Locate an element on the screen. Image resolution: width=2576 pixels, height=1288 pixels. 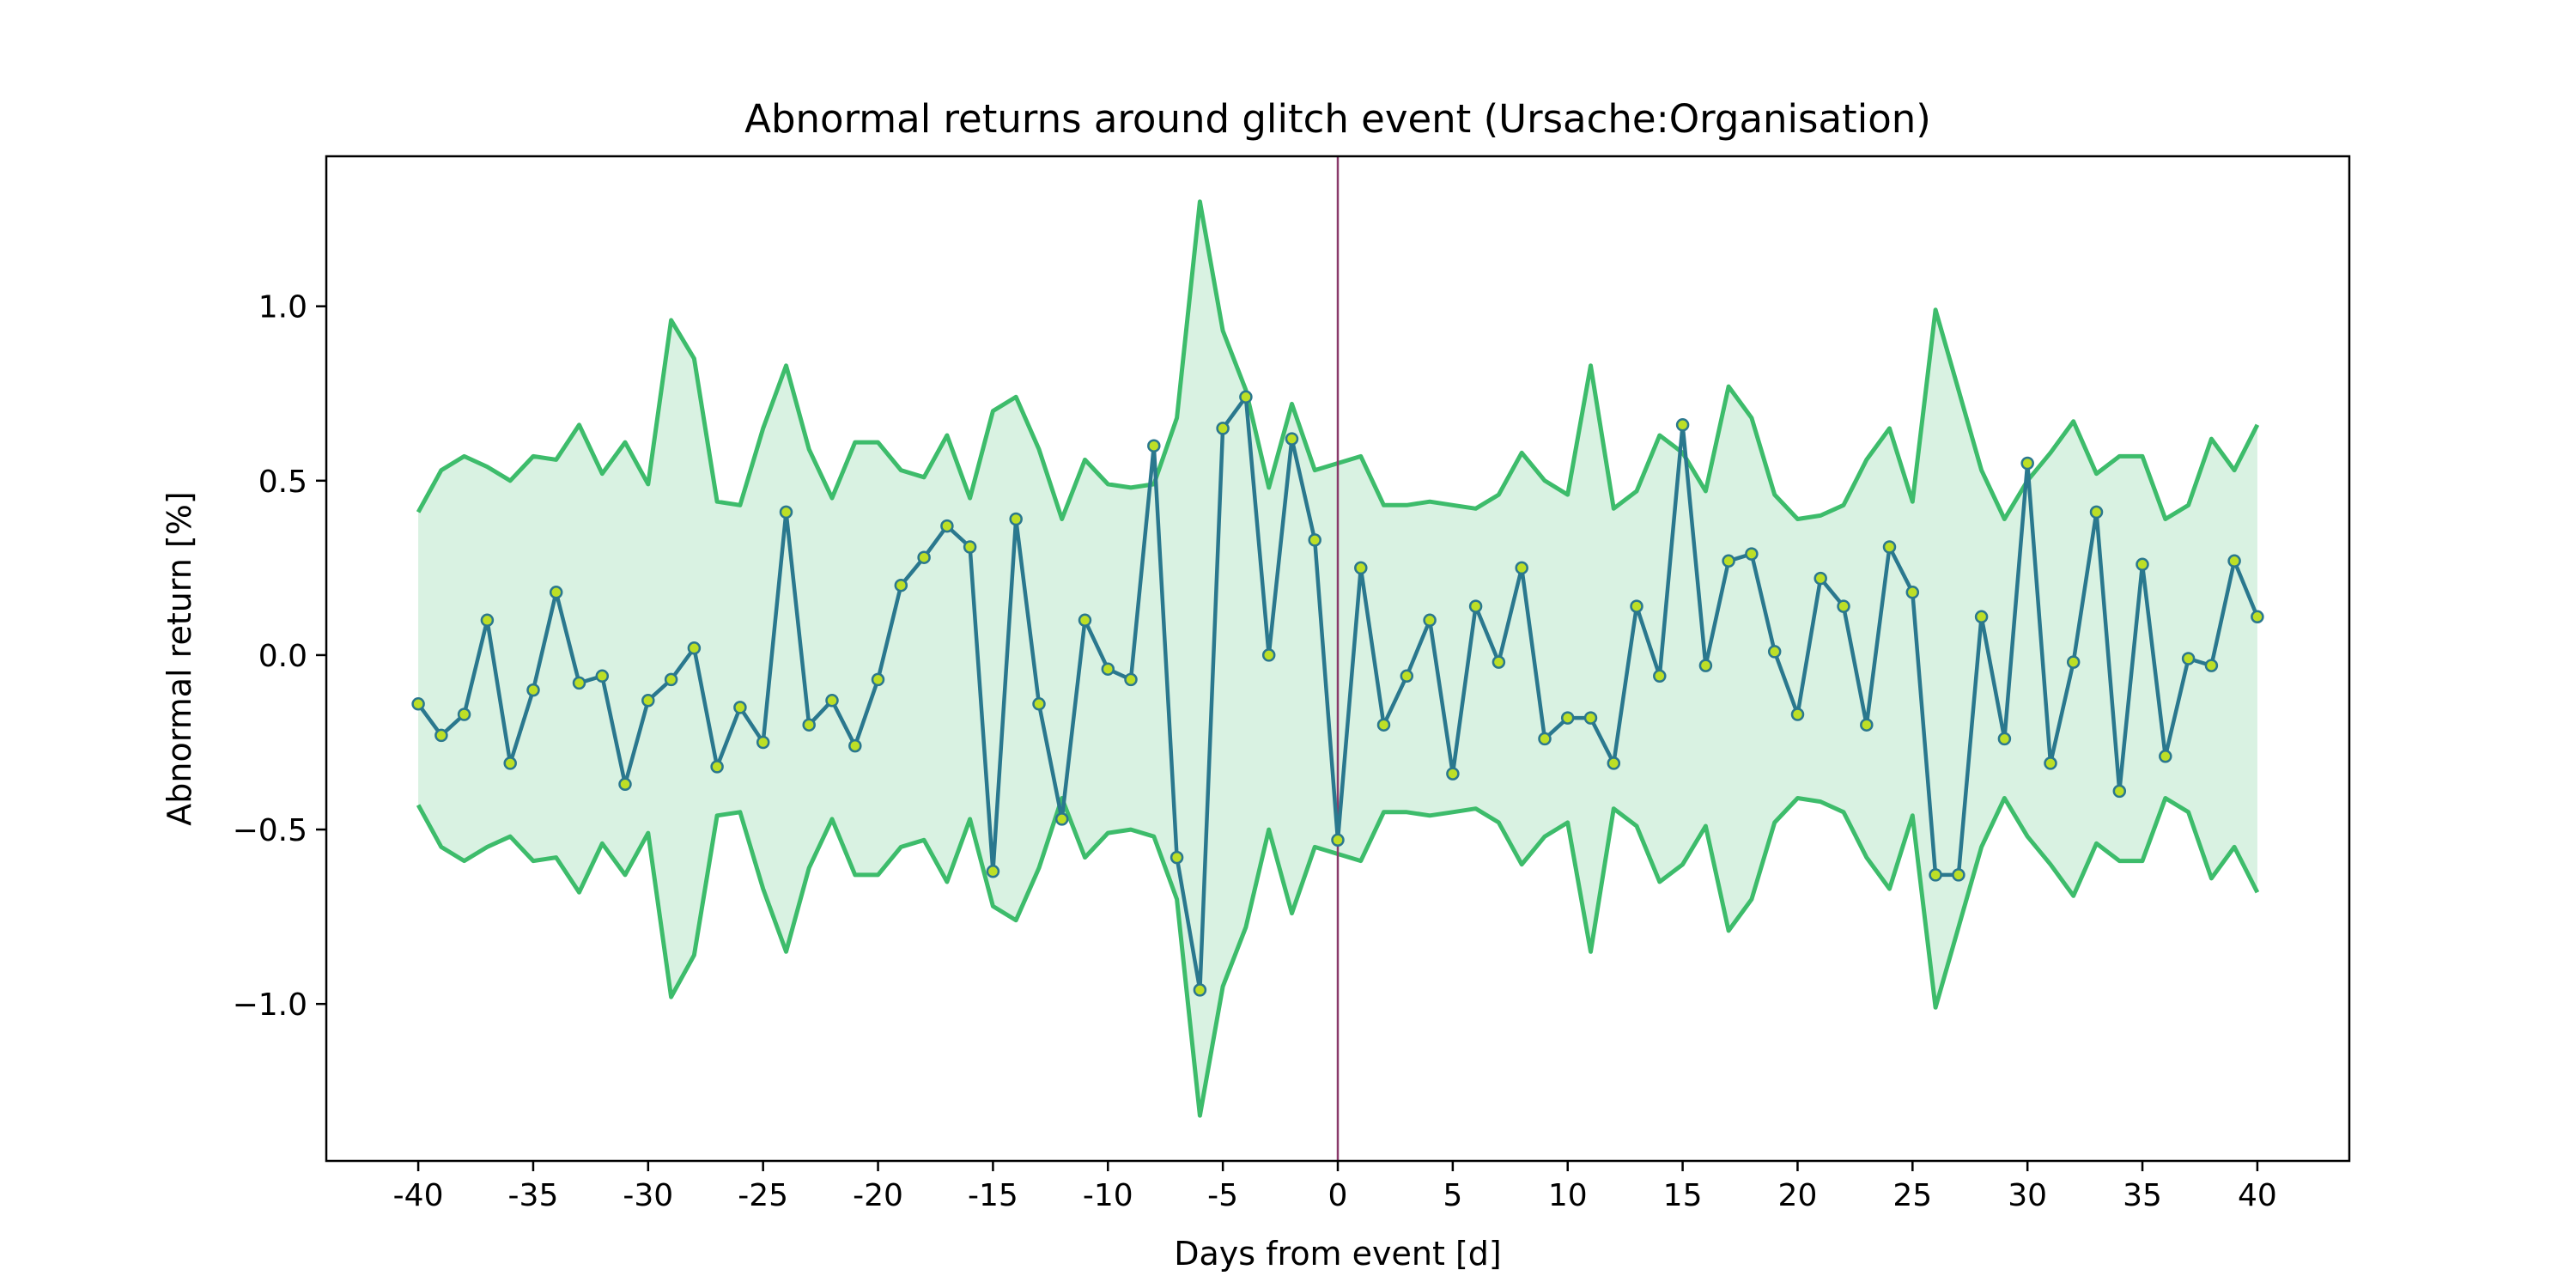
y-axis-ticks: −1.0 −0.5 0.0 0.5 1.0 is located at coordinates (280, 656).